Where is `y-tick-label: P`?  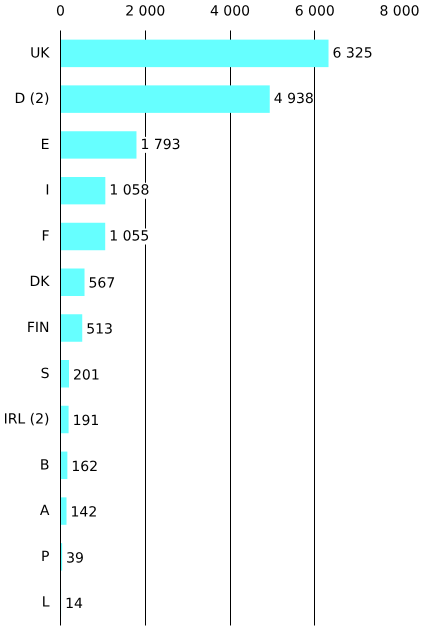
y-tick-label: P is located at coordinates (45, 556).